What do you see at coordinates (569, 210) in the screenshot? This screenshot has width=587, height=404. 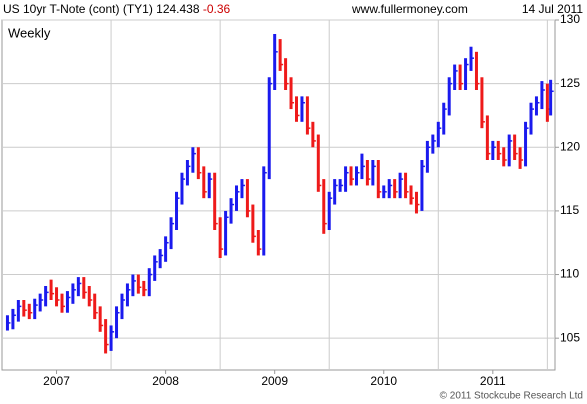 I see `y-tick-label: 115` at bounding box center [569, 210].